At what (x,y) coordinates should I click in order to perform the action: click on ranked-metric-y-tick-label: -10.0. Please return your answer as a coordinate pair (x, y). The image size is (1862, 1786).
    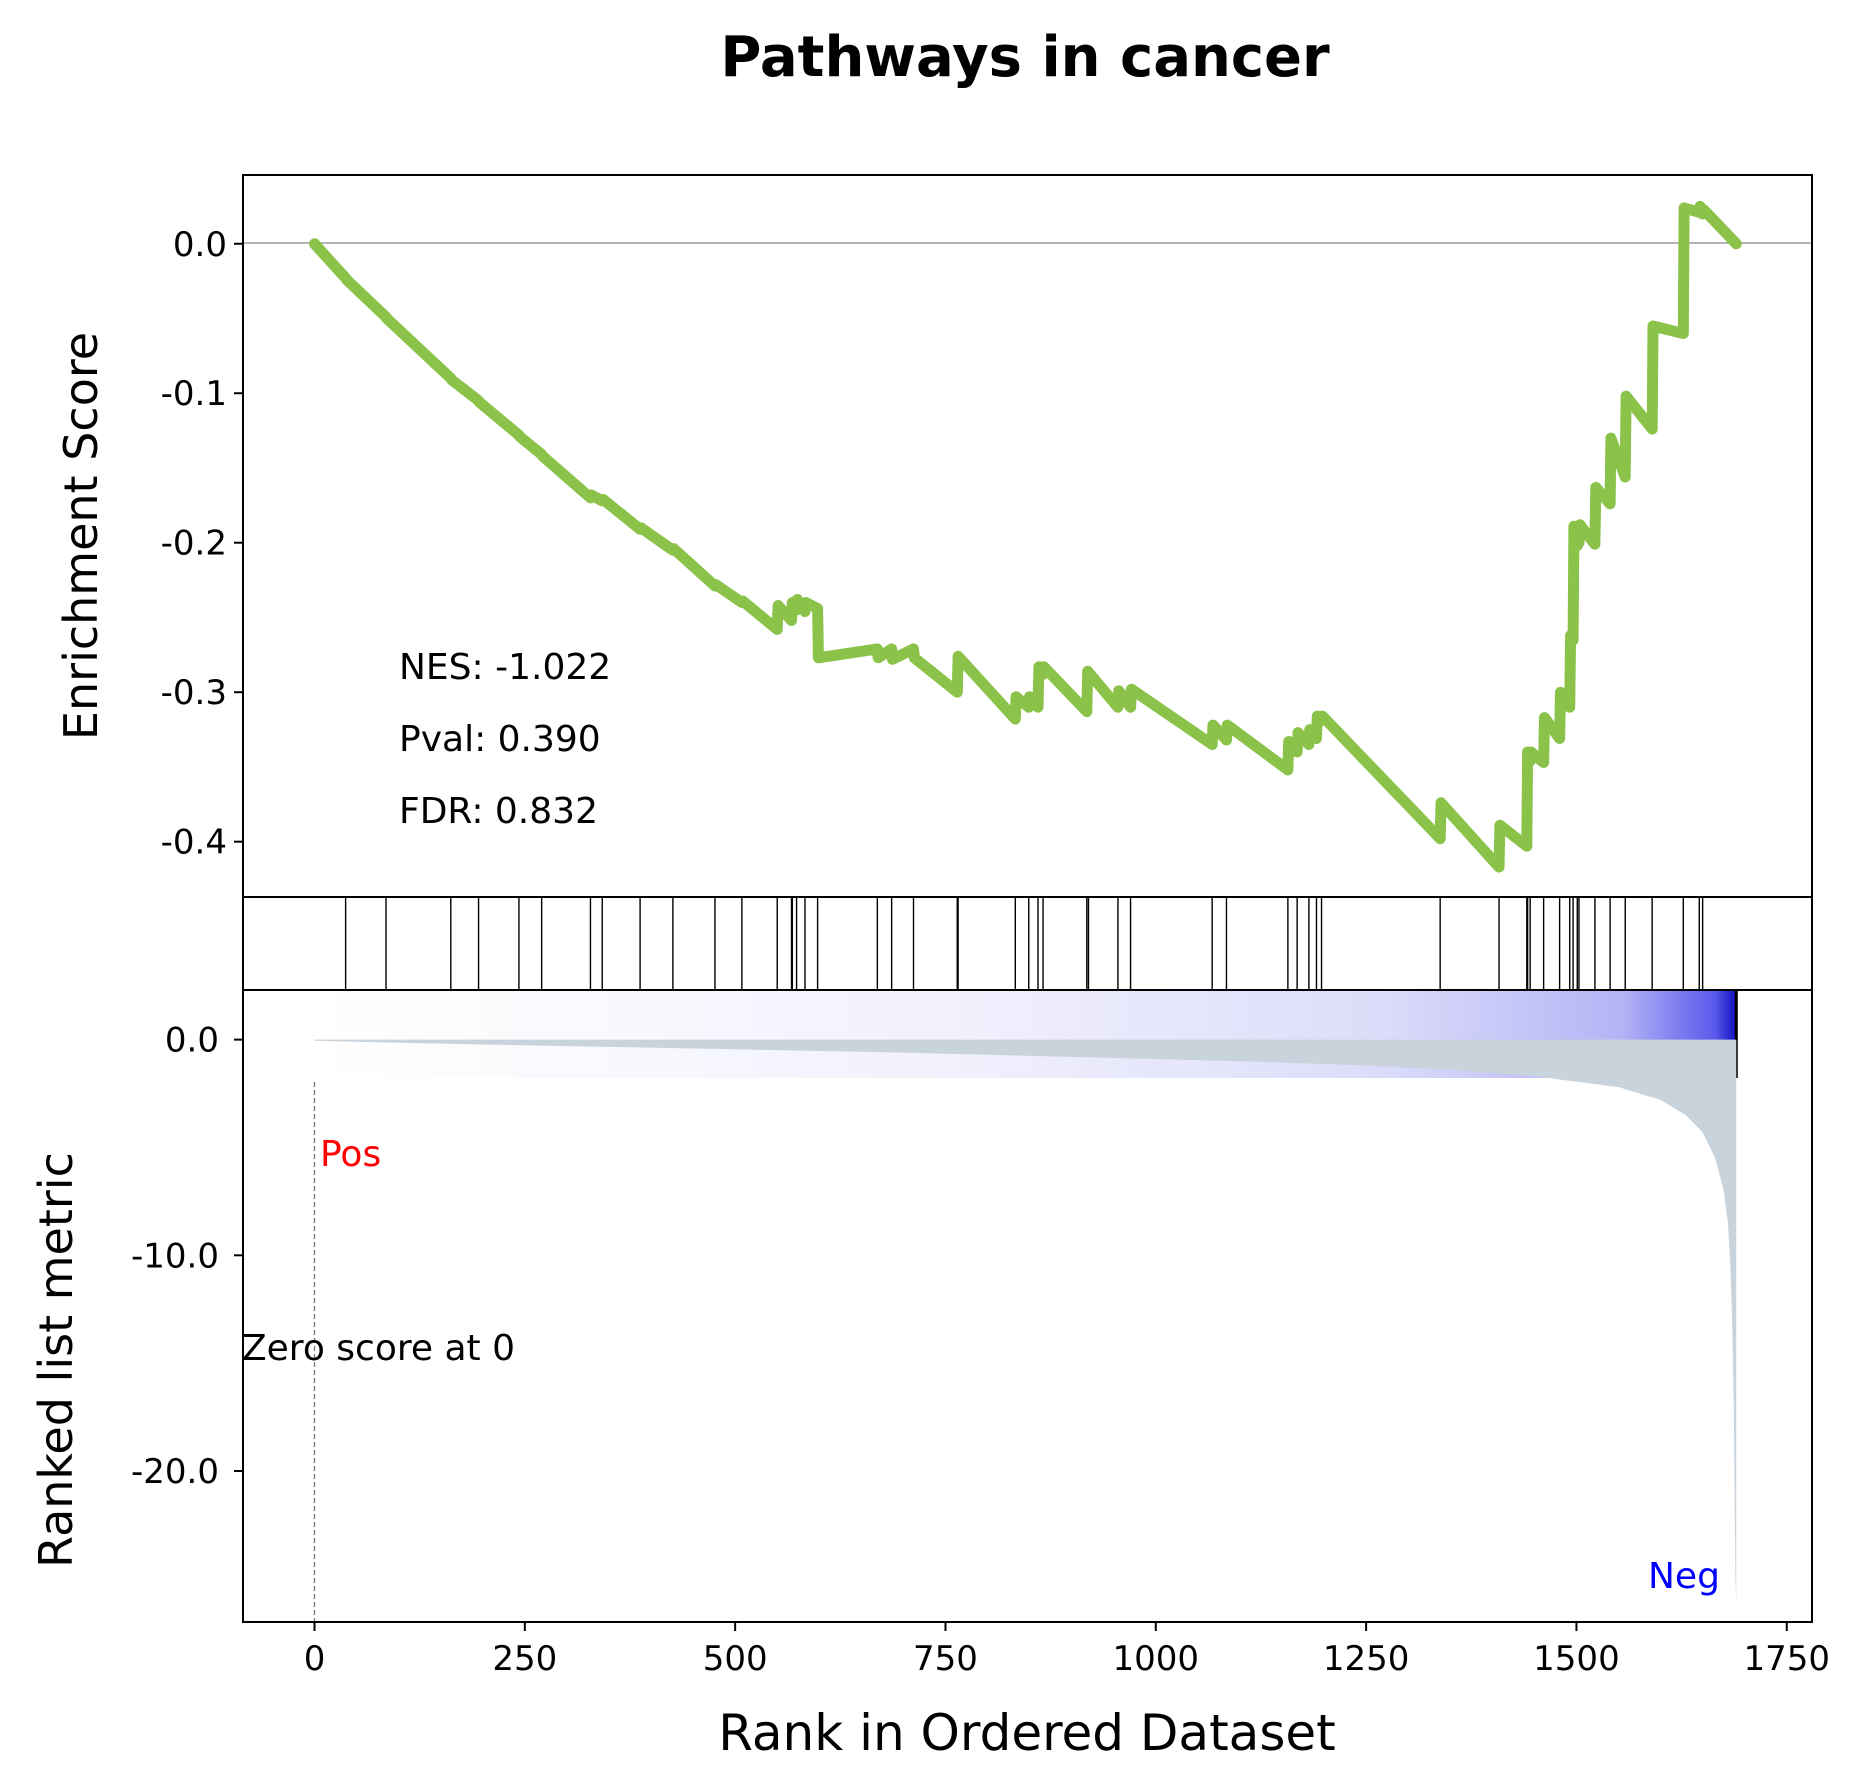
    Looking at the image, I should click on (175, 1256).